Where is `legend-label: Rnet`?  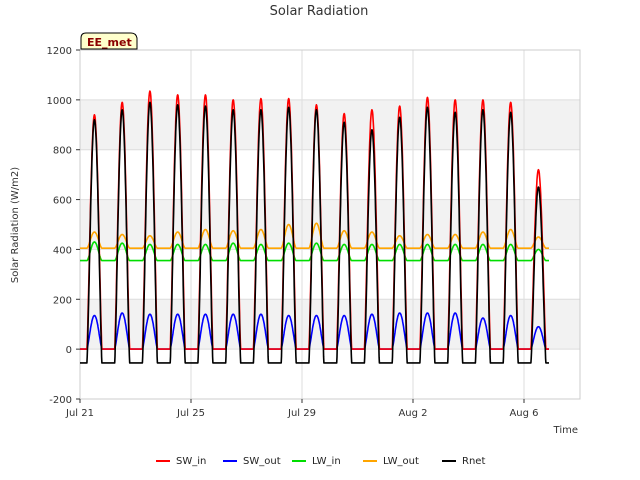 legend-label: Rnet is located at coordinates (473, 461).